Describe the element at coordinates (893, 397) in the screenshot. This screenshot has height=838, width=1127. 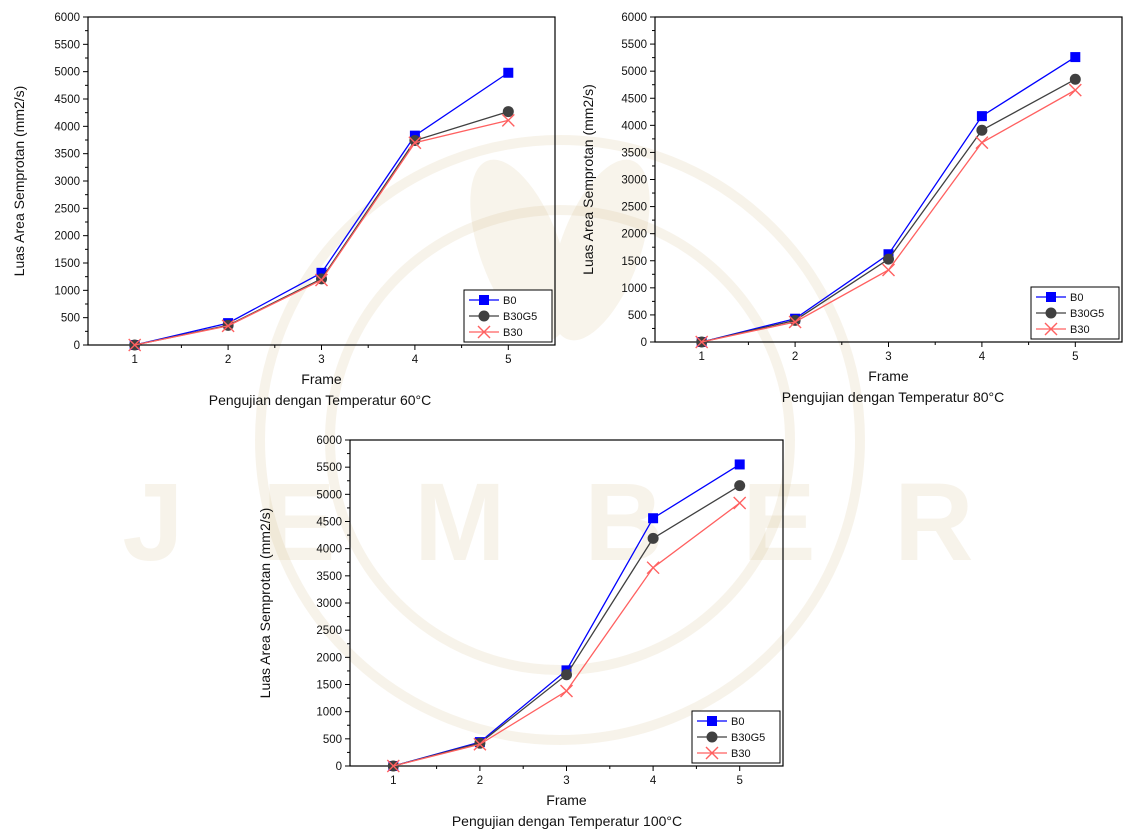
I see `chart-caption: Pengujian dengan Temperatur 80°C` at that location.